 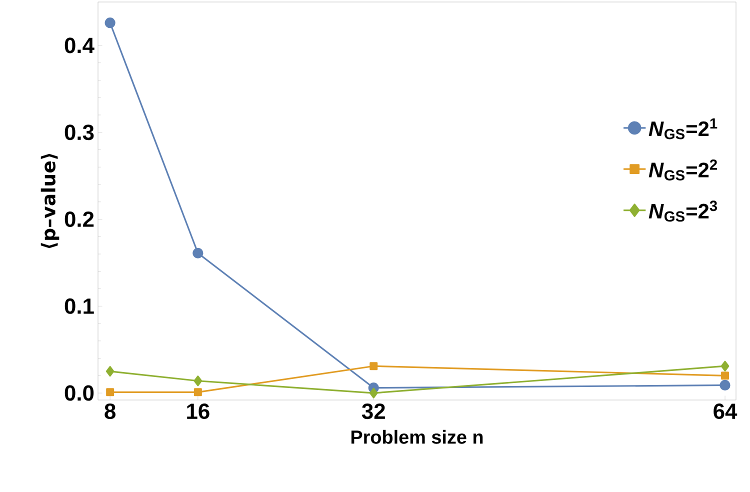 I want to click on y-tick-label: 0.2, so click(x=79, y=219).